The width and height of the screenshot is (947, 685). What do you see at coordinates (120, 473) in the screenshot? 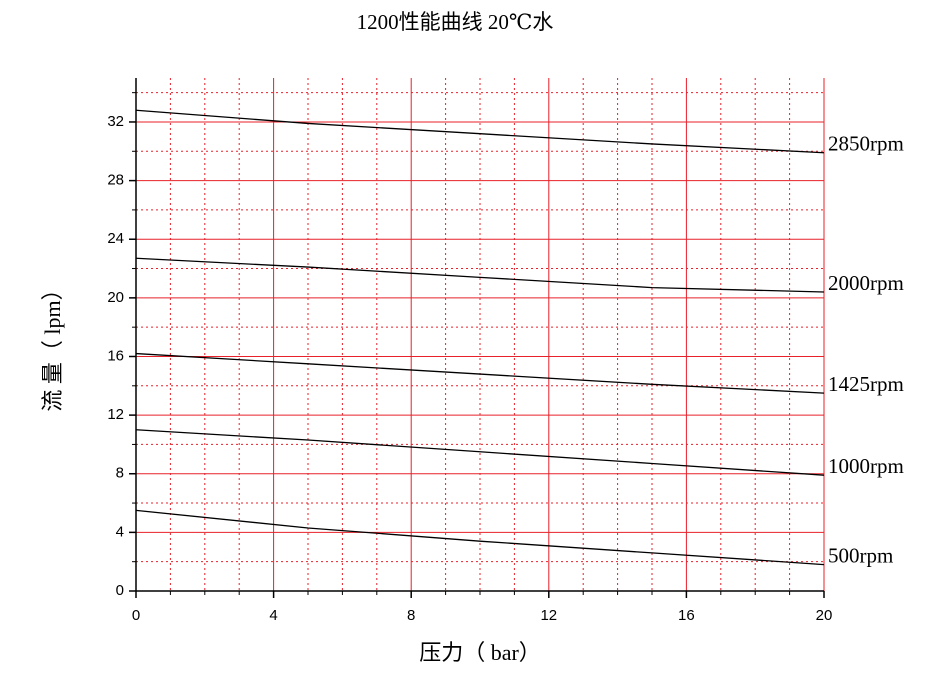
I see `y-tick-label: 8` at bounding box center [120, 473].